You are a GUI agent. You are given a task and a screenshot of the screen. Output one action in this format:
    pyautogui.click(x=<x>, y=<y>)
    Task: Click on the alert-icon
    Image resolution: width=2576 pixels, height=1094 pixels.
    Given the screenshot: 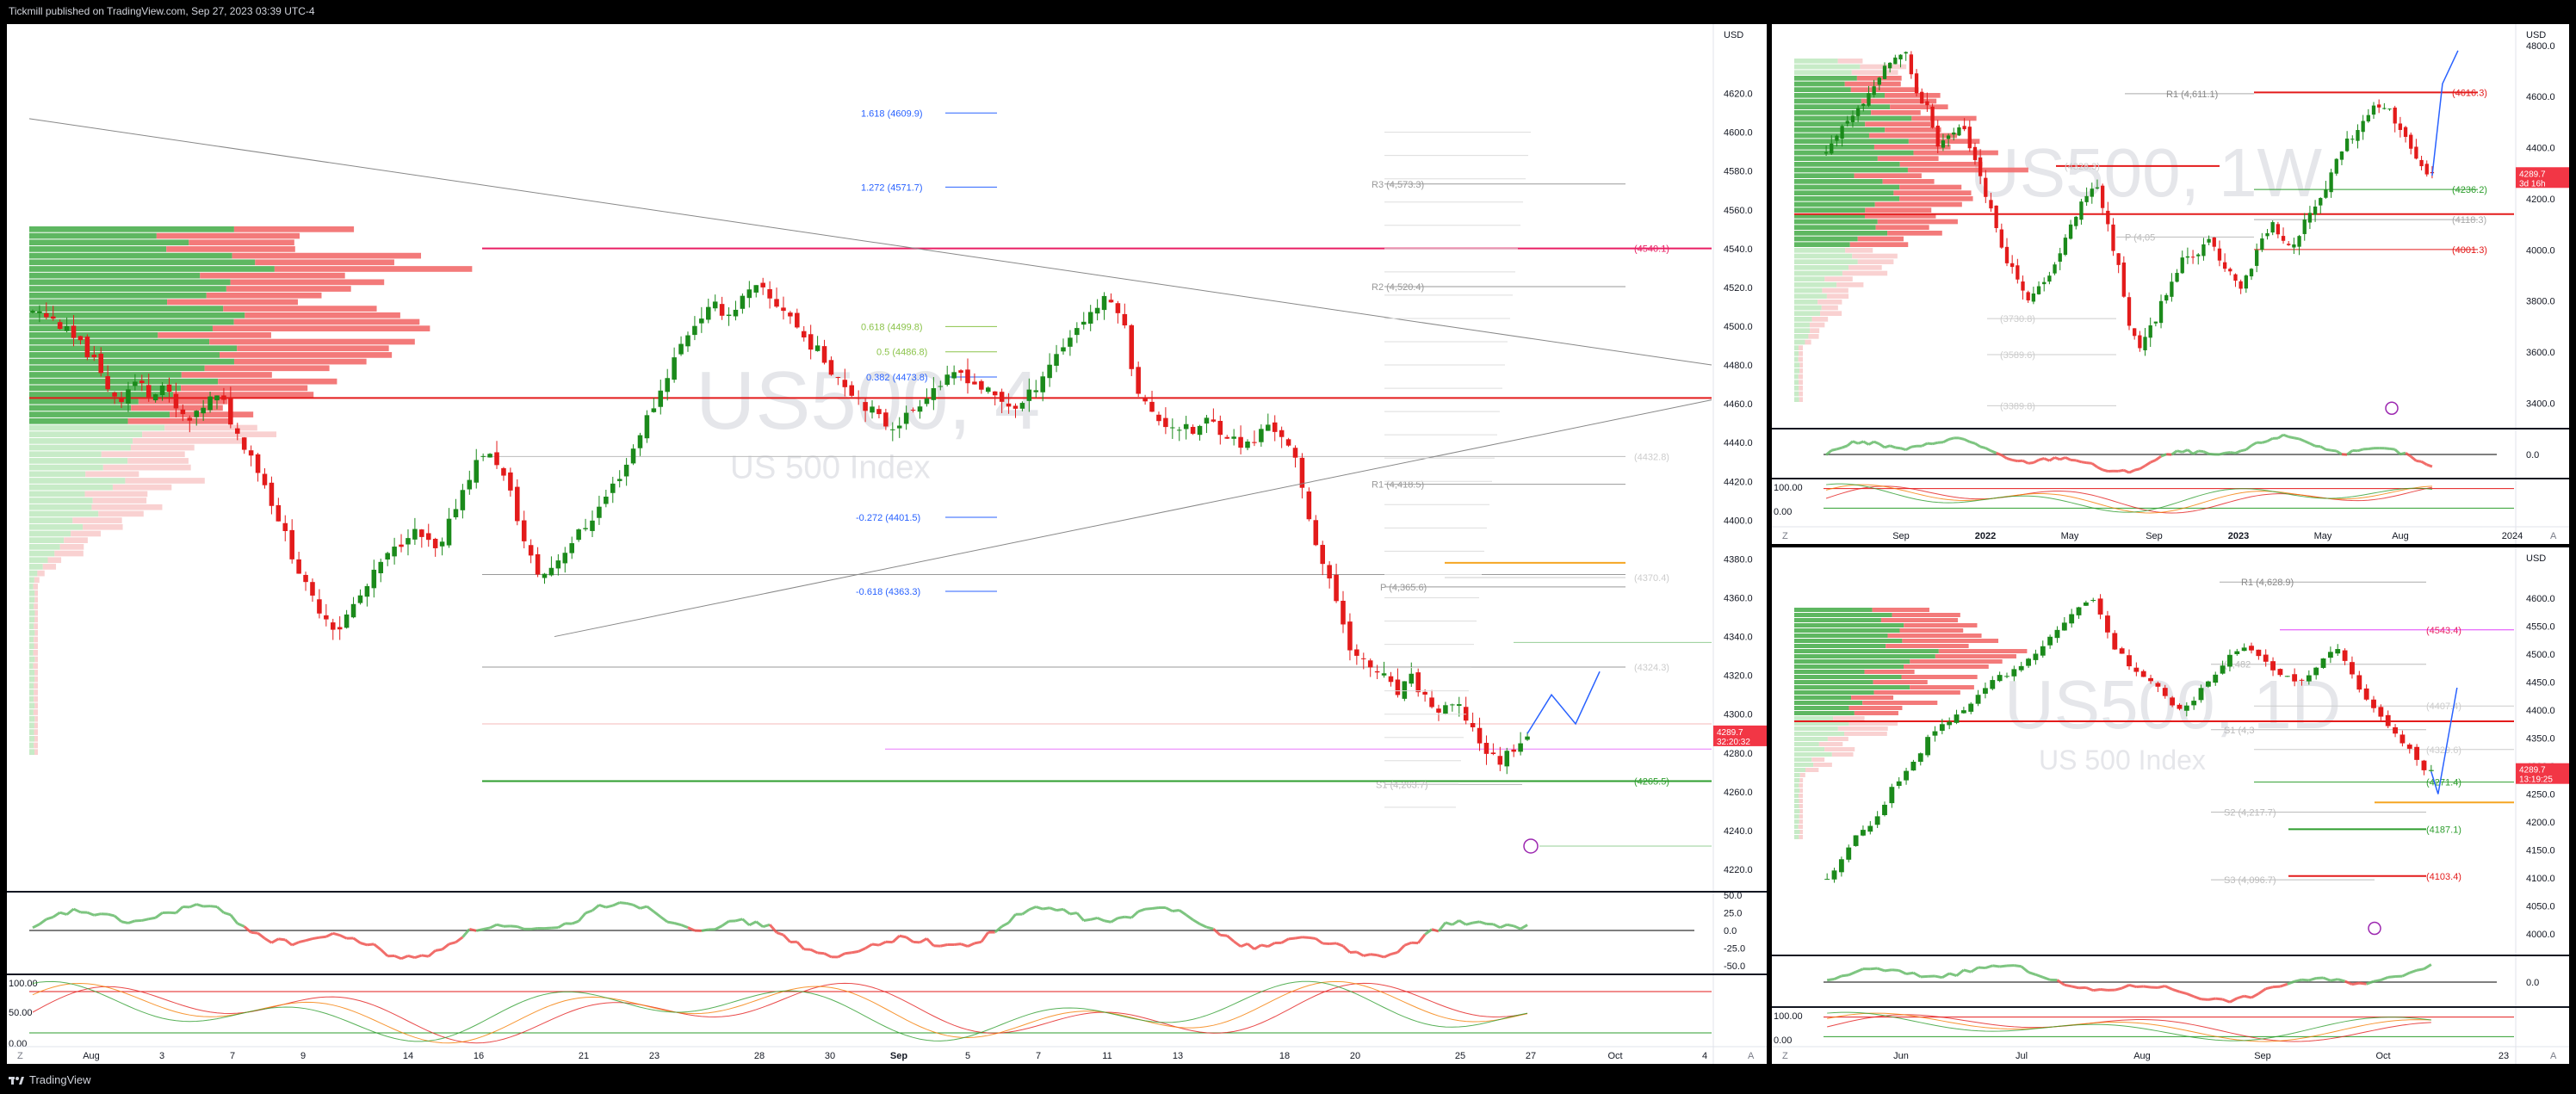 What is the action you would take?
    pyautogui.click(x=1531, y=846)
    